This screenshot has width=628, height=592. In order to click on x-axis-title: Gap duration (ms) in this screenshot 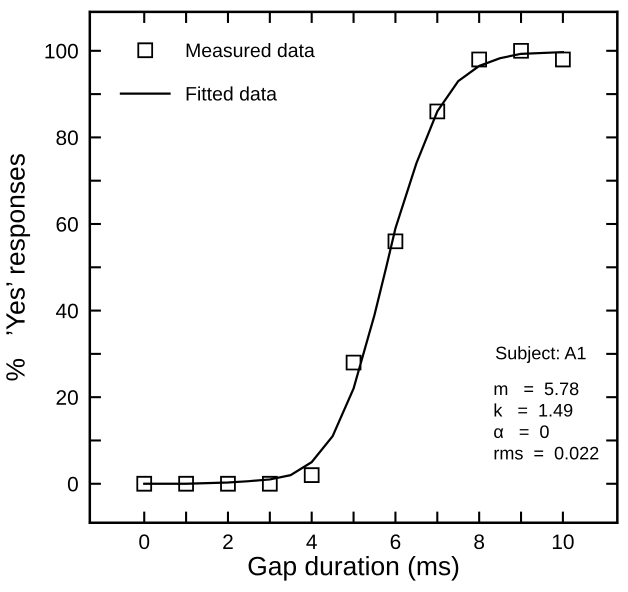, I will do `click(353, 568)`.